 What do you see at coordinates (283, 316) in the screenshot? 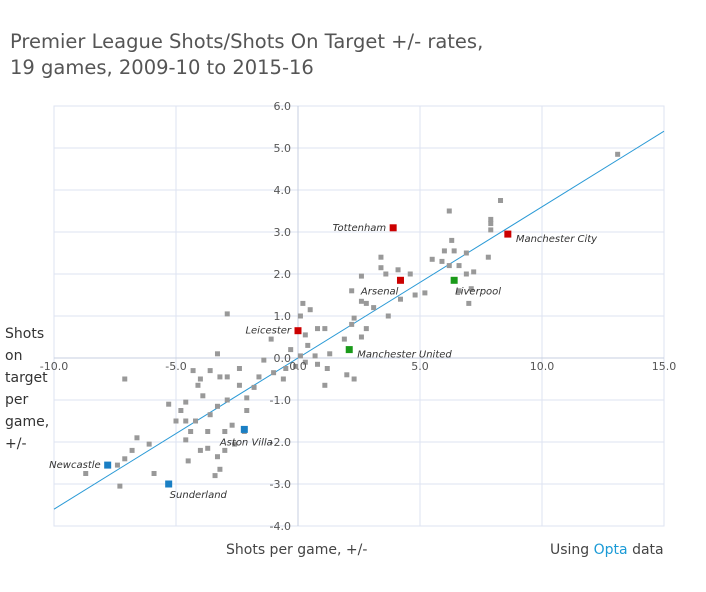
I see `y-tick-label: 1.0` at bounding box center [283, 316].